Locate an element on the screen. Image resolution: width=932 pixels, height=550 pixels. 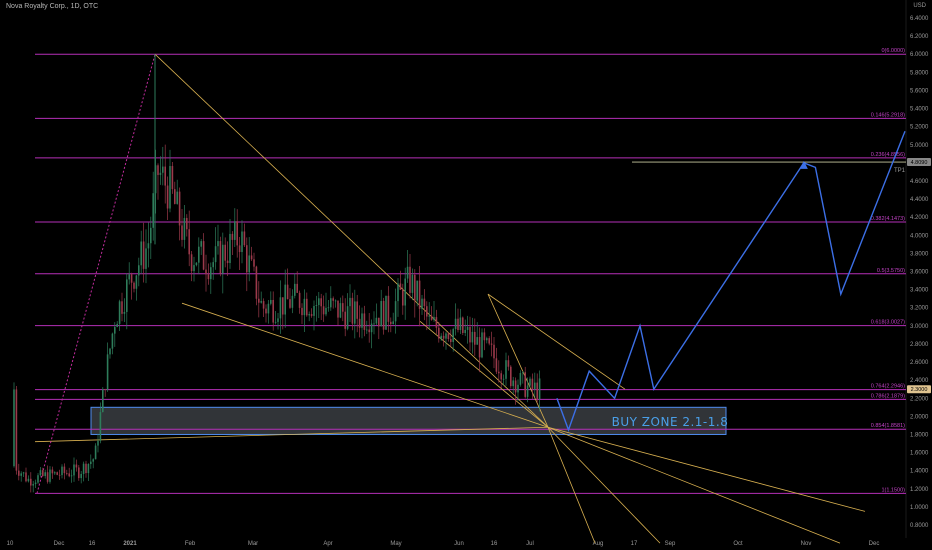
y-tick-label: 2.8000 is located at coordinates (919, 345).